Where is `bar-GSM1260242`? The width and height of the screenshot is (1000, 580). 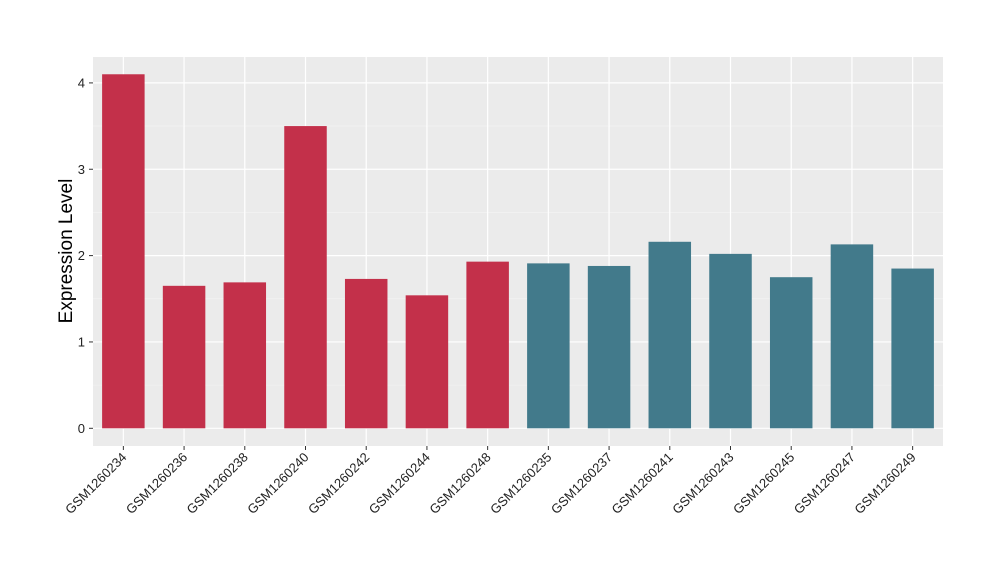 bar-GSM1260242 is located at coordinates (366, 353).